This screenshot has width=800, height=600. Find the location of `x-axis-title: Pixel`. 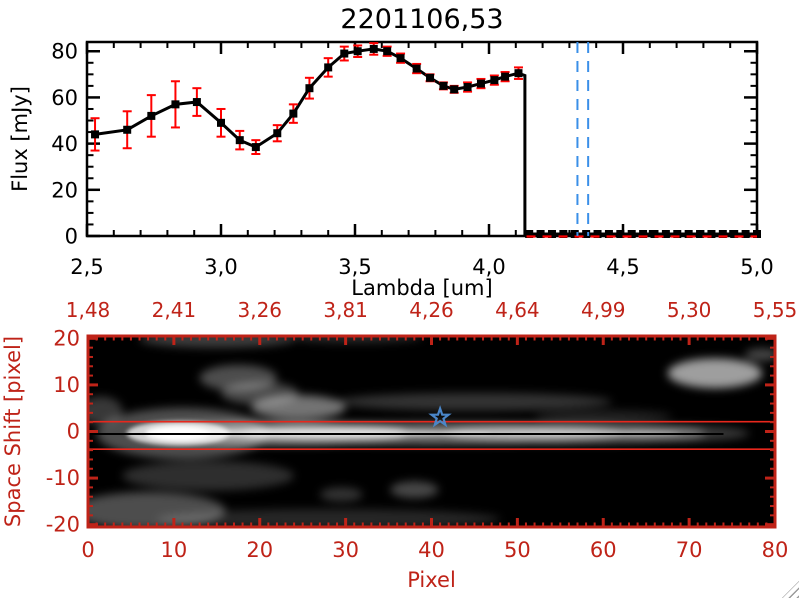

x-axis-title: Pixel is located at coordinates (431, 580).